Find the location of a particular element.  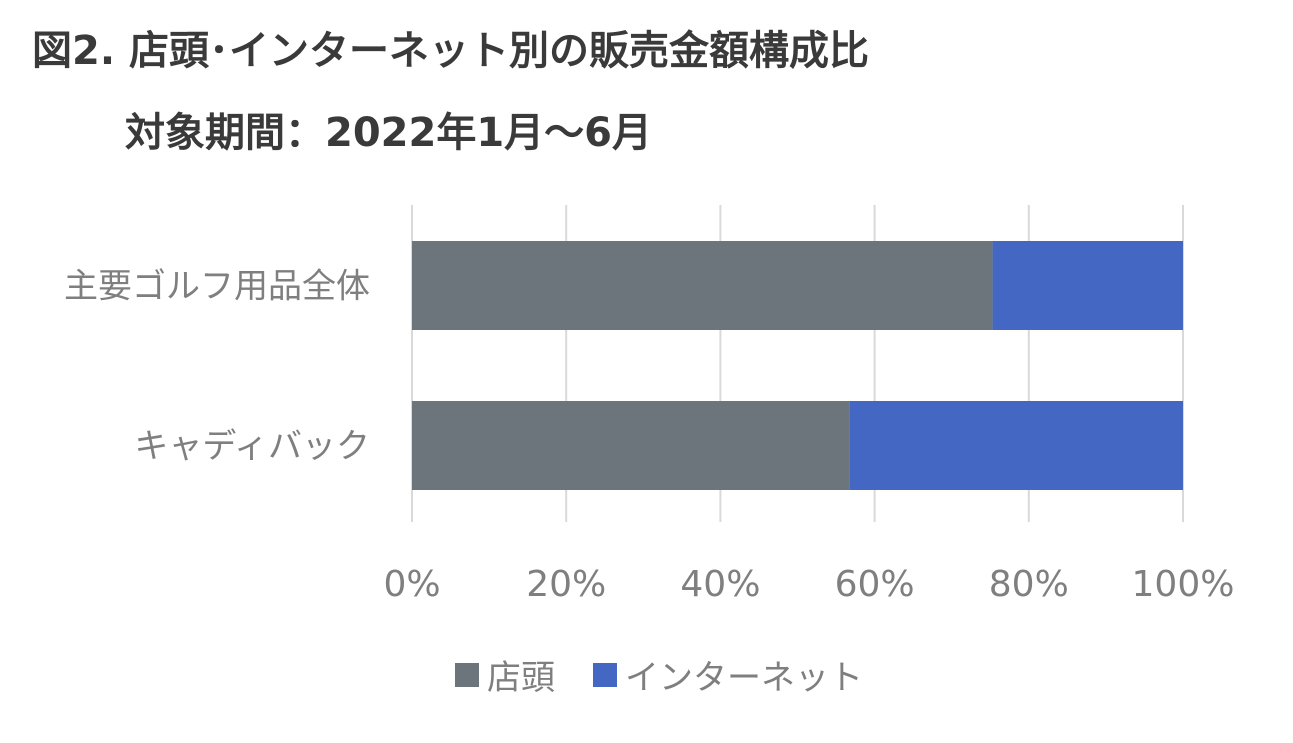

category-label: 主要ゴルフ用品全体 is located at coordinates (217, 287).